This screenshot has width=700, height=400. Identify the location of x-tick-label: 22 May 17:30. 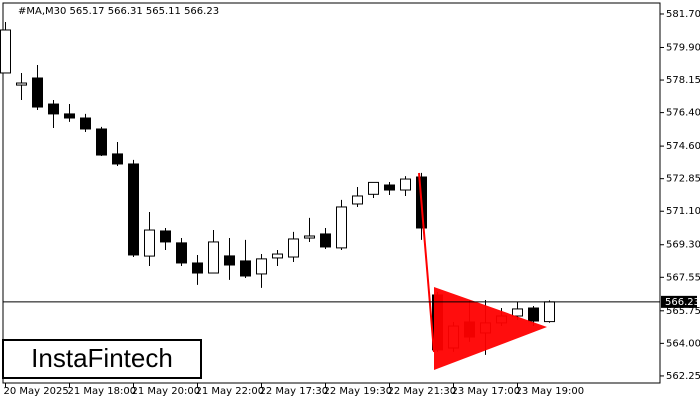
(294, 391).